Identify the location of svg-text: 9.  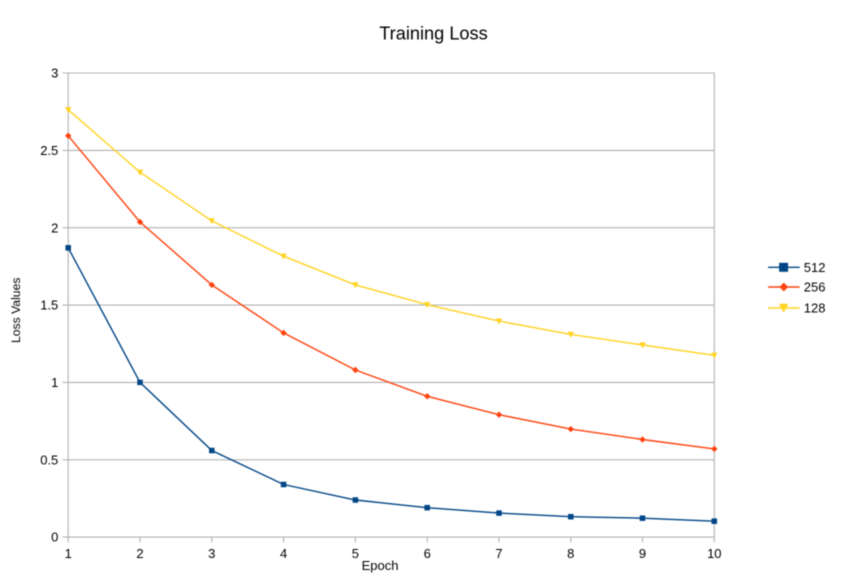
(642, 553).